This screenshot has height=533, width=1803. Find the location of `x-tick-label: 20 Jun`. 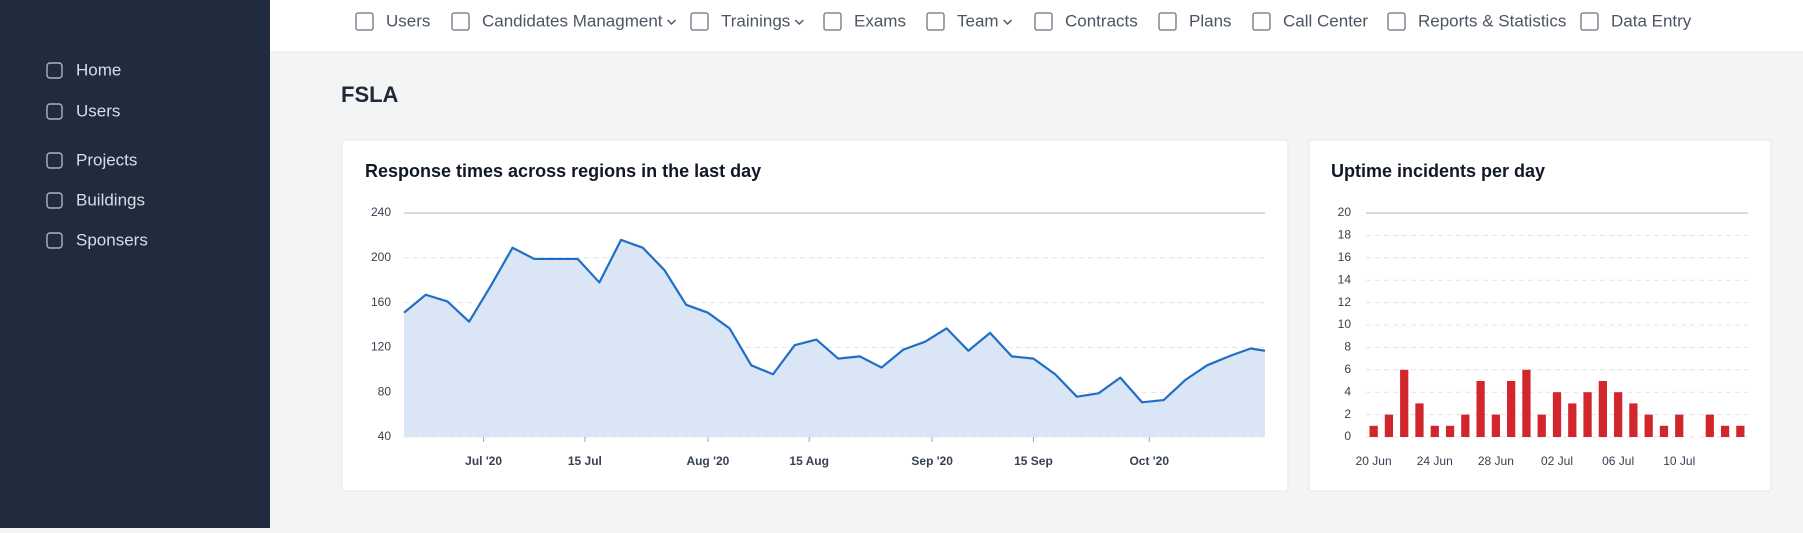

x-tick-label: 20 Jun is located at coordinates (1374, 461).